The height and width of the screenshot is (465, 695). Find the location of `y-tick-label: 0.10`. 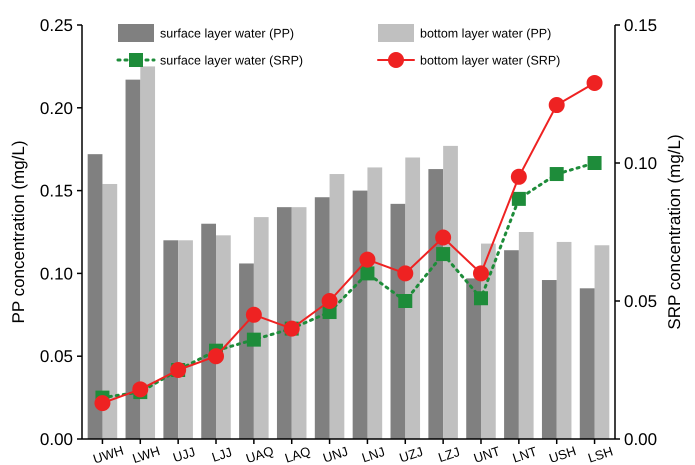

y-tick-label: 0.10 is located at coordinates (56, 274).